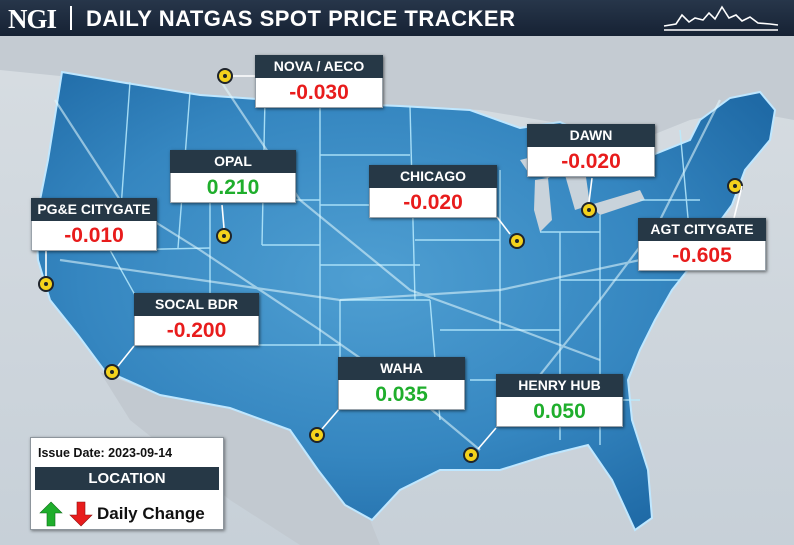  I want to click on hub-callout-waha: WAHA 0.035, so click(401, 383).